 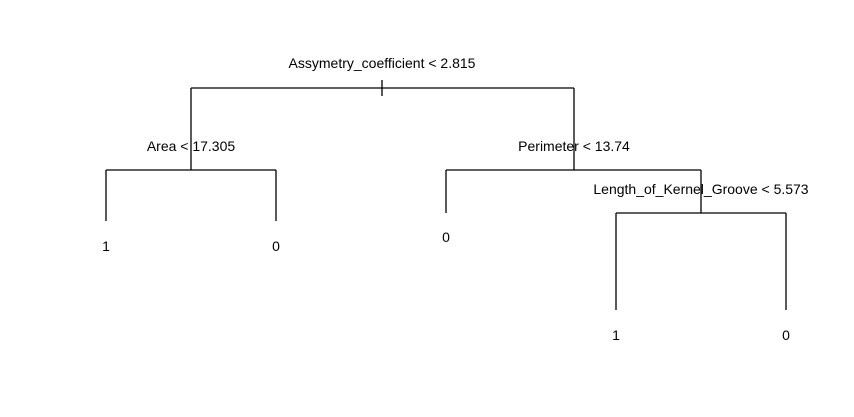 What do you see at coordinates (191, 146) in the screenshot?
I see `area-split-label: Area < 17.305` at bounding box center [191, 146].